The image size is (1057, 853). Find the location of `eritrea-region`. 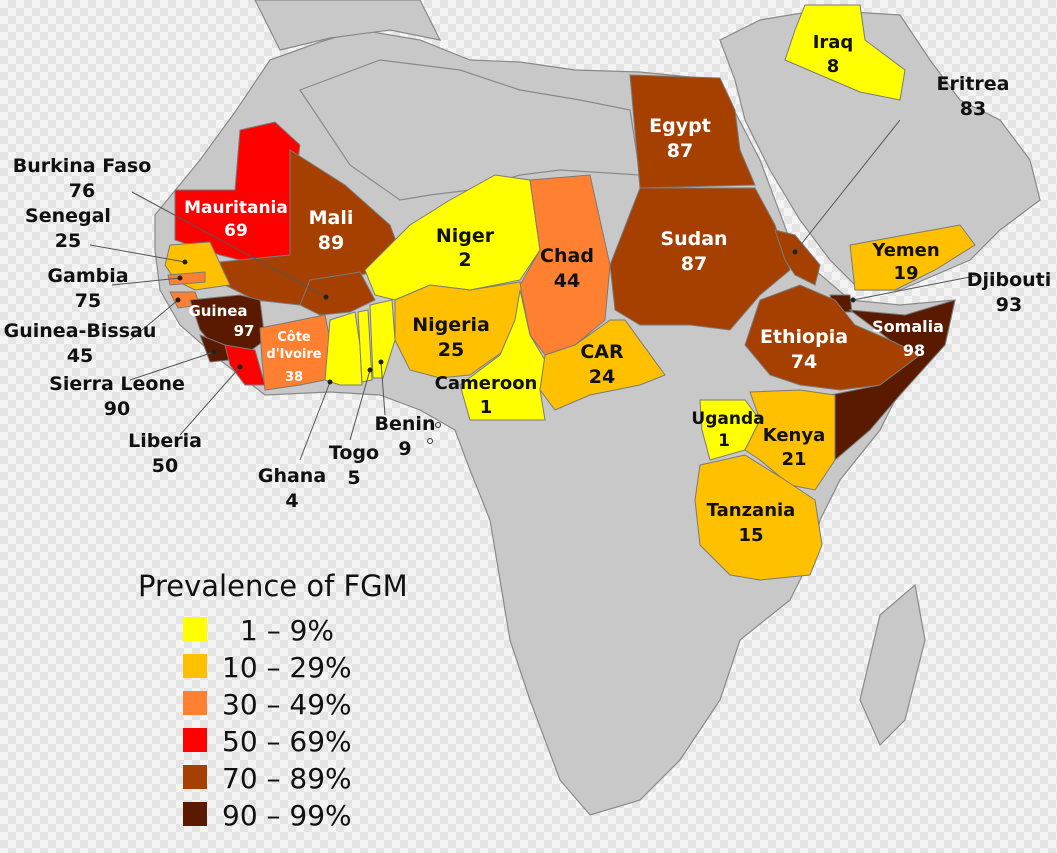

eritrea-region is located at coordinates (797, 257).